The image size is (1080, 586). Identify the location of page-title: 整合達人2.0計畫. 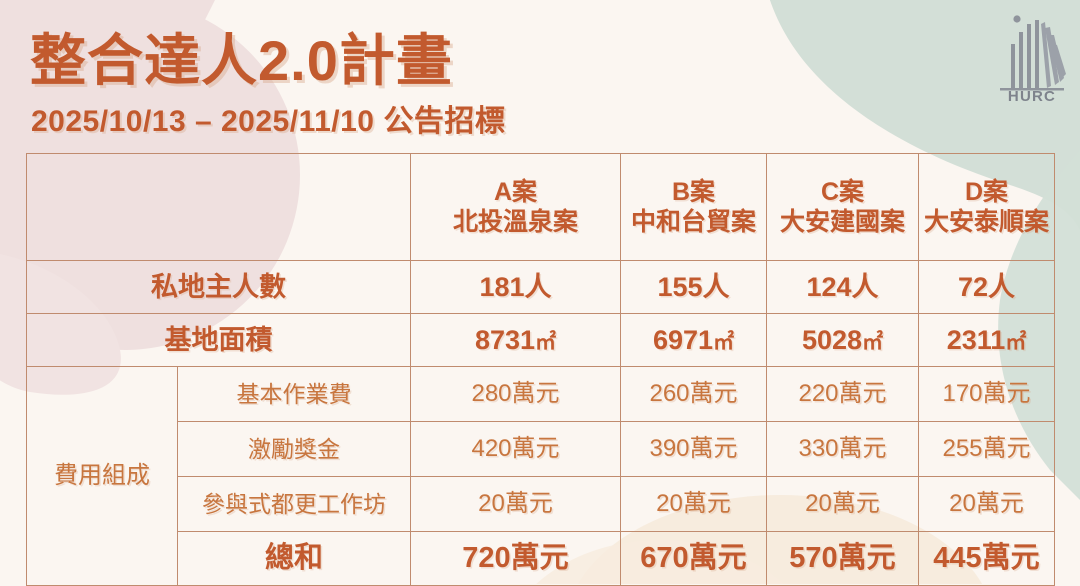
(241, 60).